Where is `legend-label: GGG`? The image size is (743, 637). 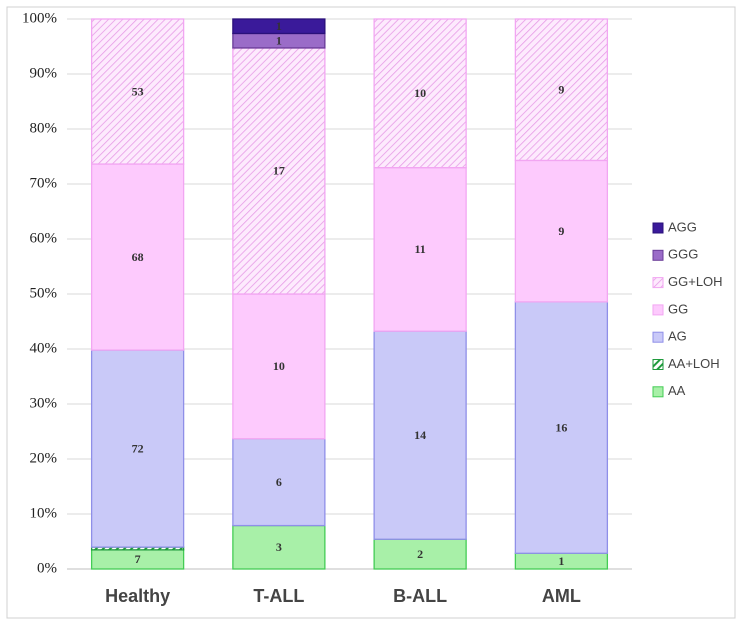 legend-label: GGG is located at coordinates (683, 254).